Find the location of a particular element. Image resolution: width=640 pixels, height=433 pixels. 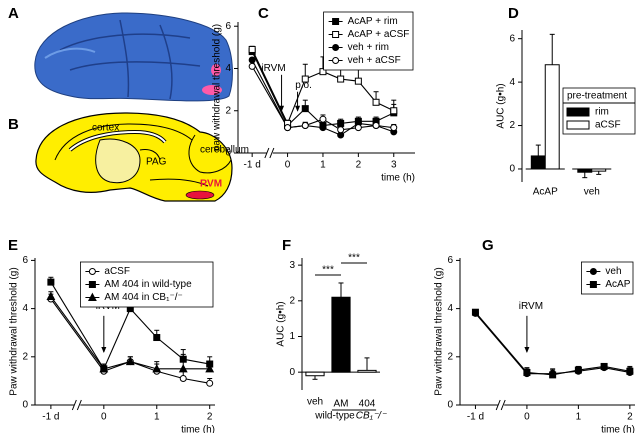

x-tick-label: 2 is located at coordinates (210, 417).